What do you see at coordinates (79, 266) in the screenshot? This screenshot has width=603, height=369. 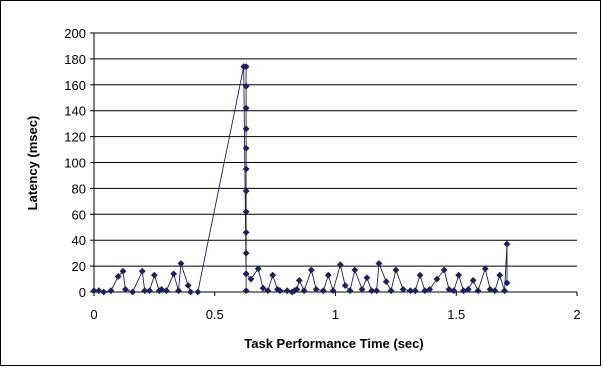 I see `y-tick-label-1: 20` at bounding box center [79, 266].